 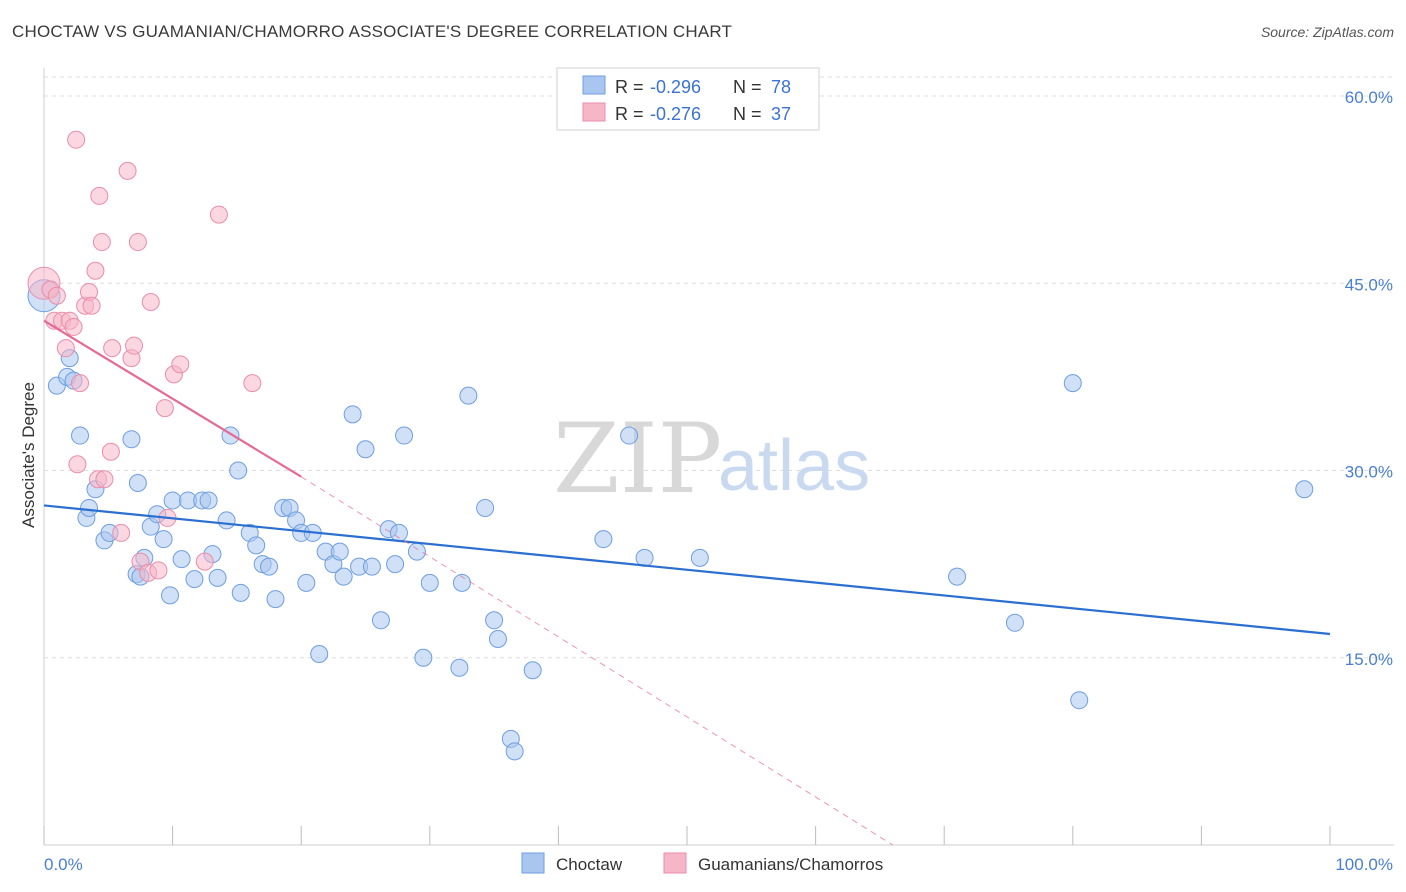 What do you see at coordinates (688, 99) in the screenshot?
I see `legend-box: R = -0.296 N = 78 R = -0.276 N = 37` at bounding box center [688, 99].